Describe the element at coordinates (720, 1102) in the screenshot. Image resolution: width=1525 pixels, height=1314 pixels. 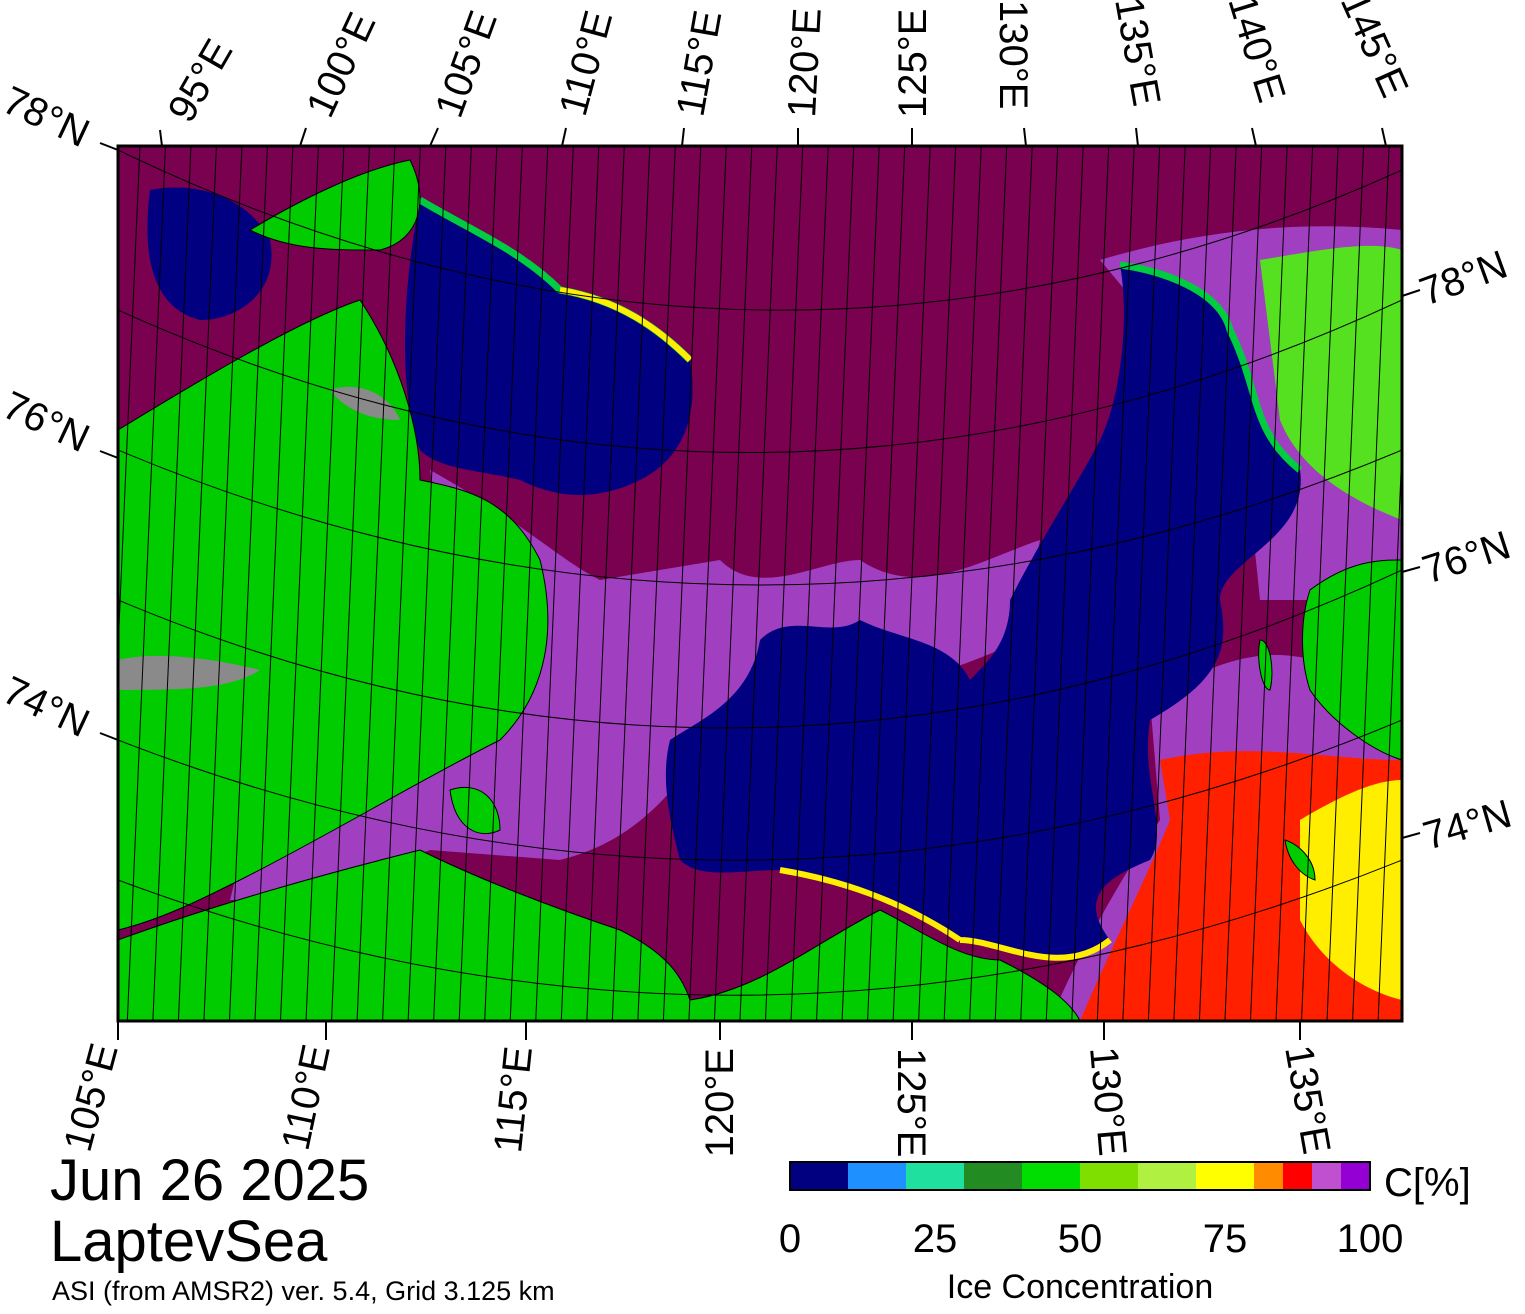
I see `bottom-lon-label: 120°E` at that location.